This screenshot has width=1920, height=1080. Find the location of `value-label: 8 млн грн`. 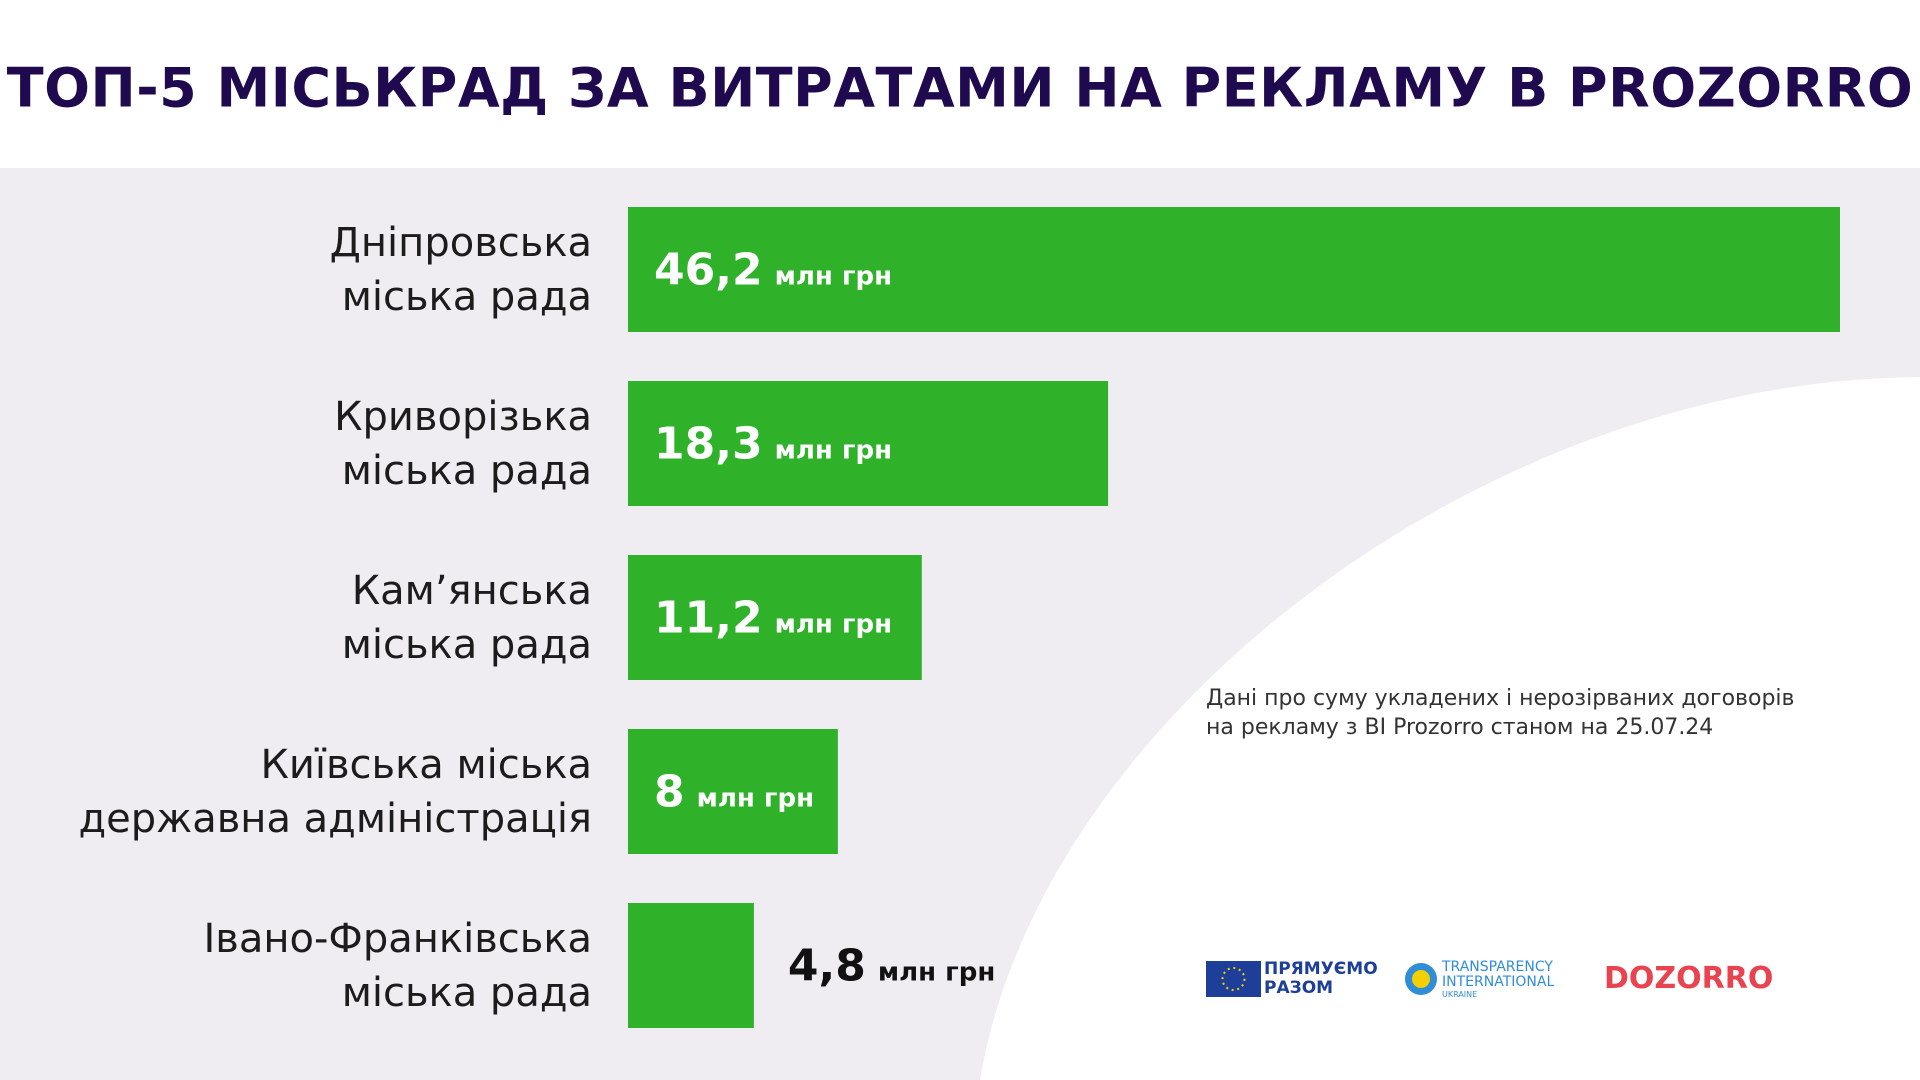

value-label: 8 млн грн is located at coordinates (734, 791).